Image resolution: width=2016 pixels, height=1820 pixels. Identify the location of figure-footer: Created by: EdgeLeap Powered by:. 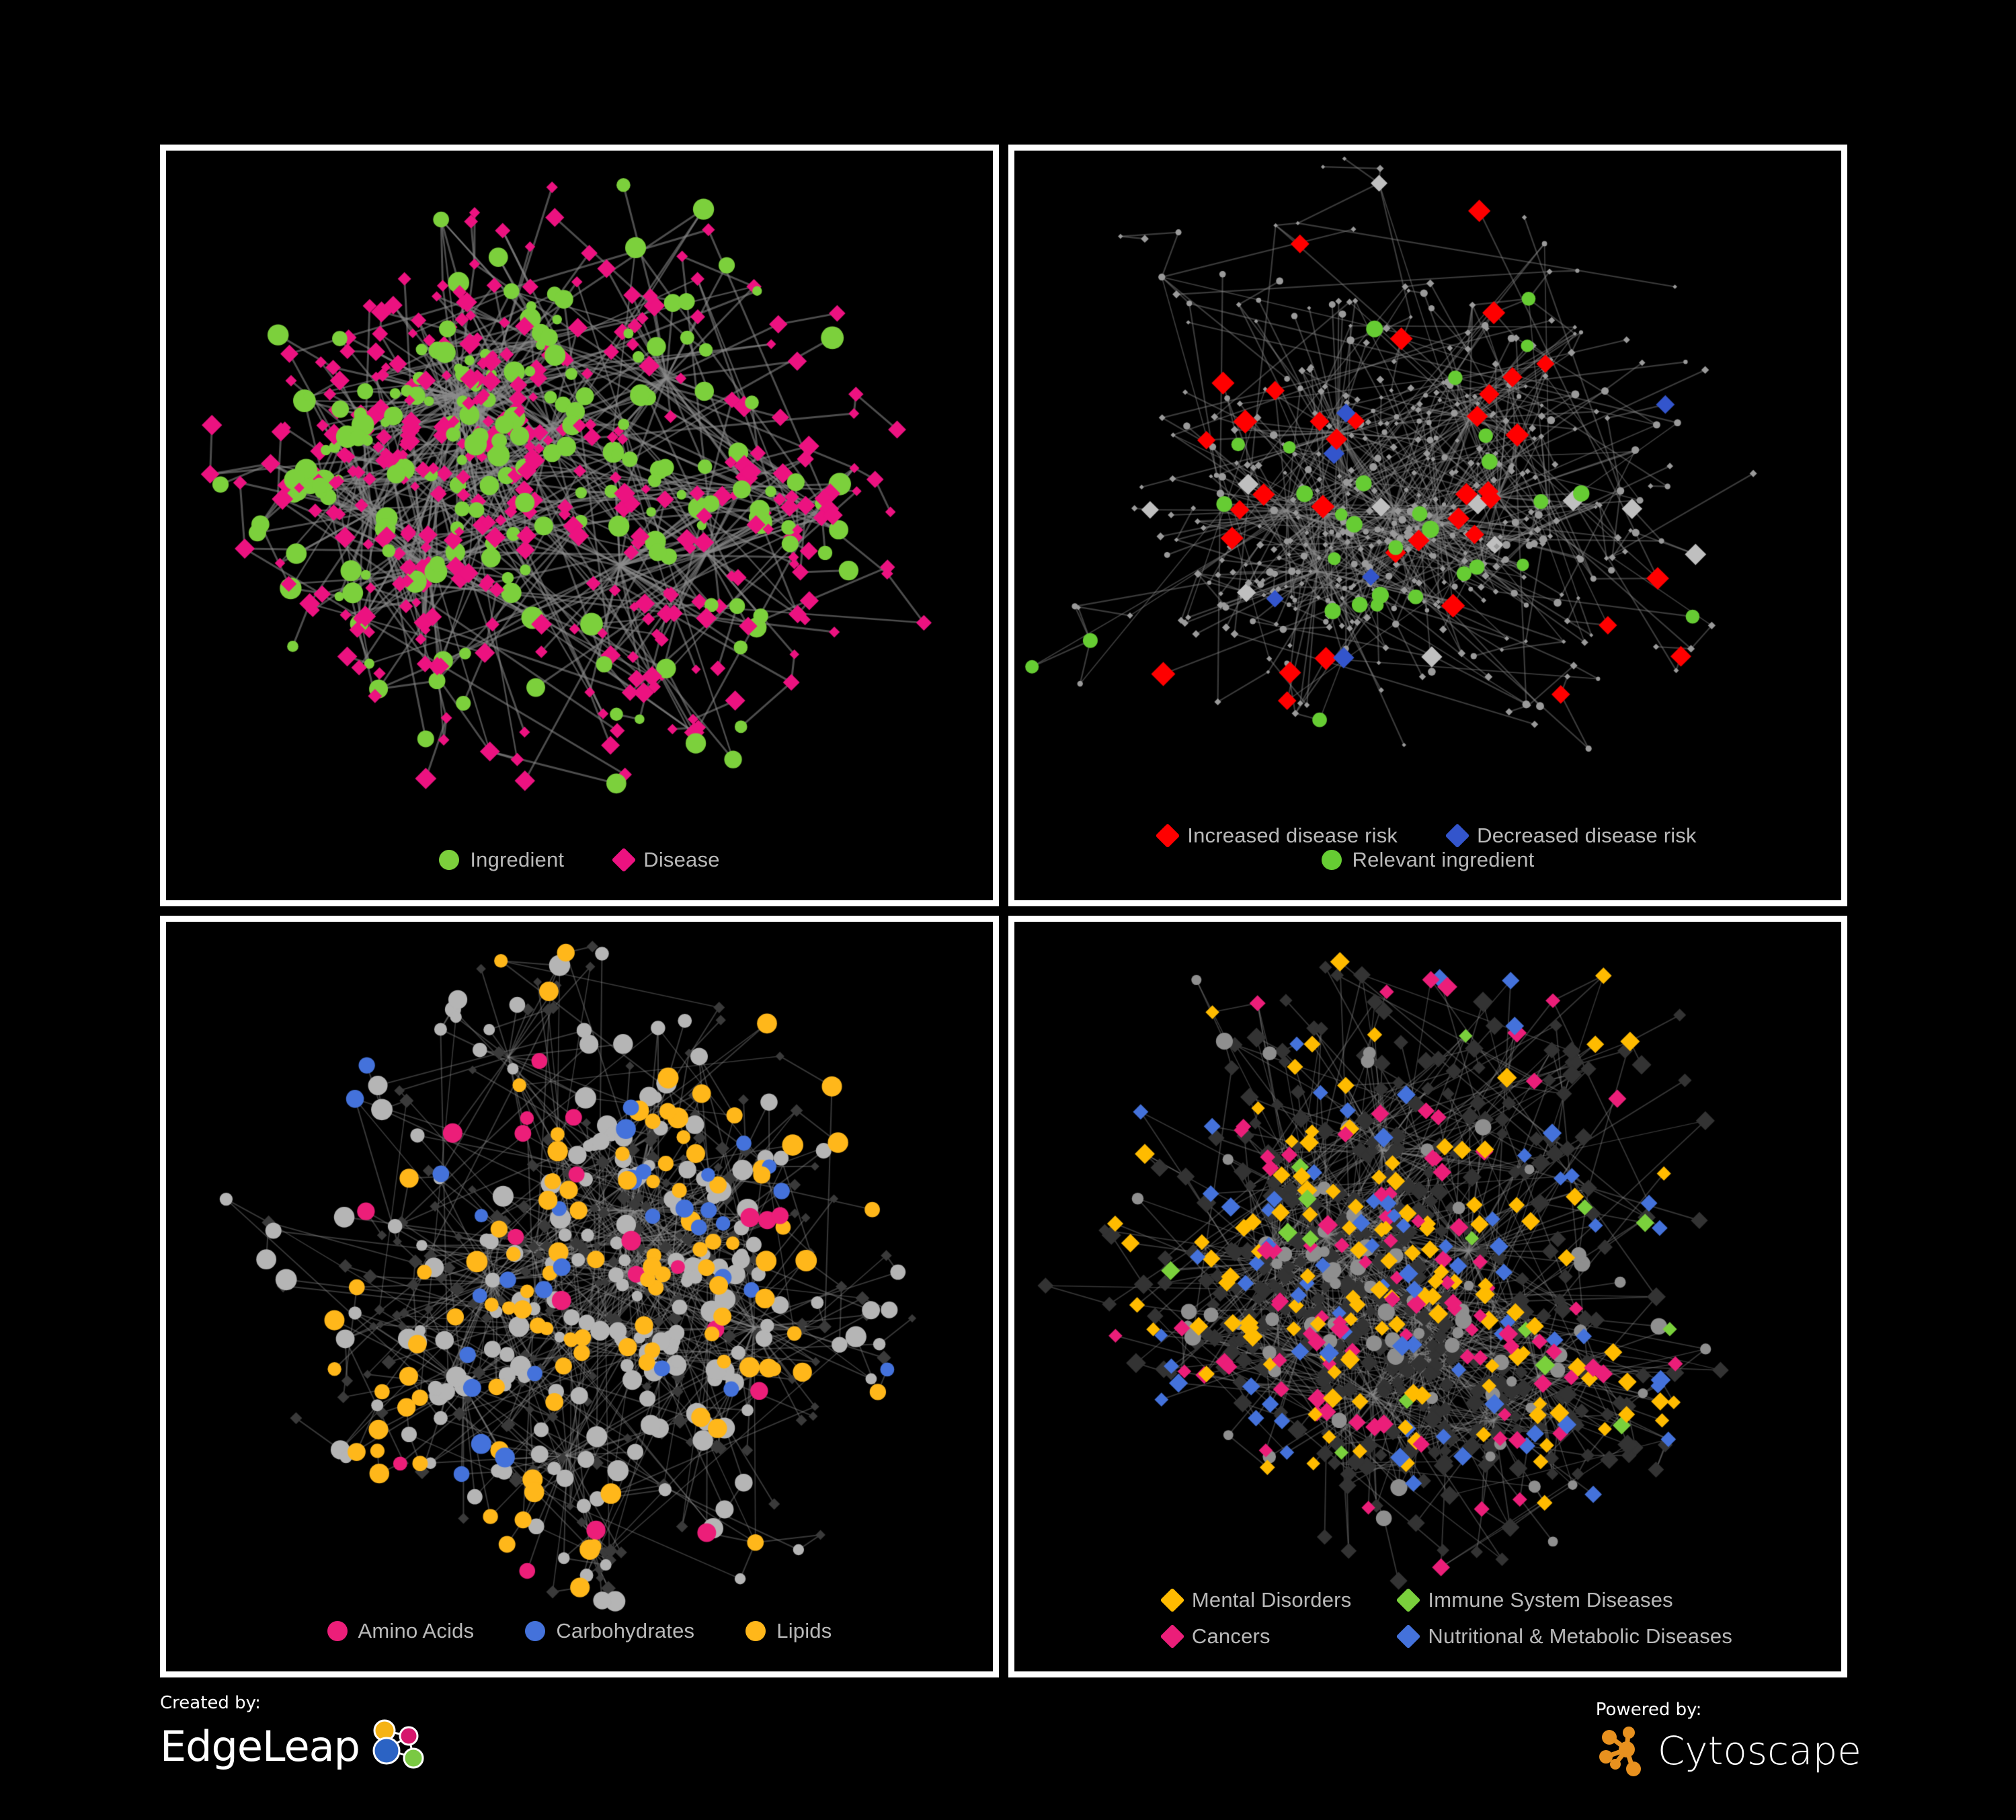
(1008, 1750).